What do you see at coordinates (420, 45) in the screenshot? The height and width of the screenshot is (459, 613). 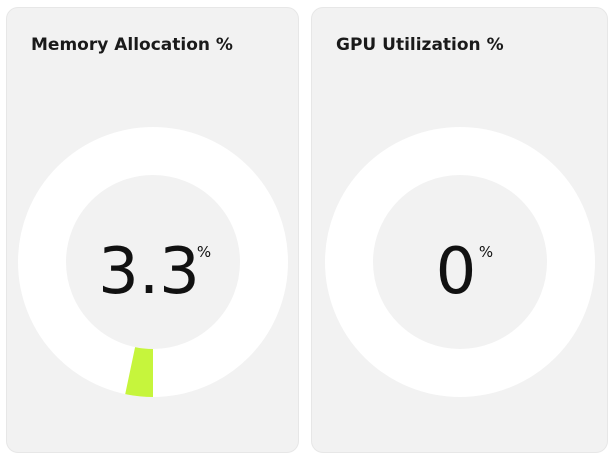 I see `gpu-utilization-title: GPU Utilization %` at bounding box center [420, 45].